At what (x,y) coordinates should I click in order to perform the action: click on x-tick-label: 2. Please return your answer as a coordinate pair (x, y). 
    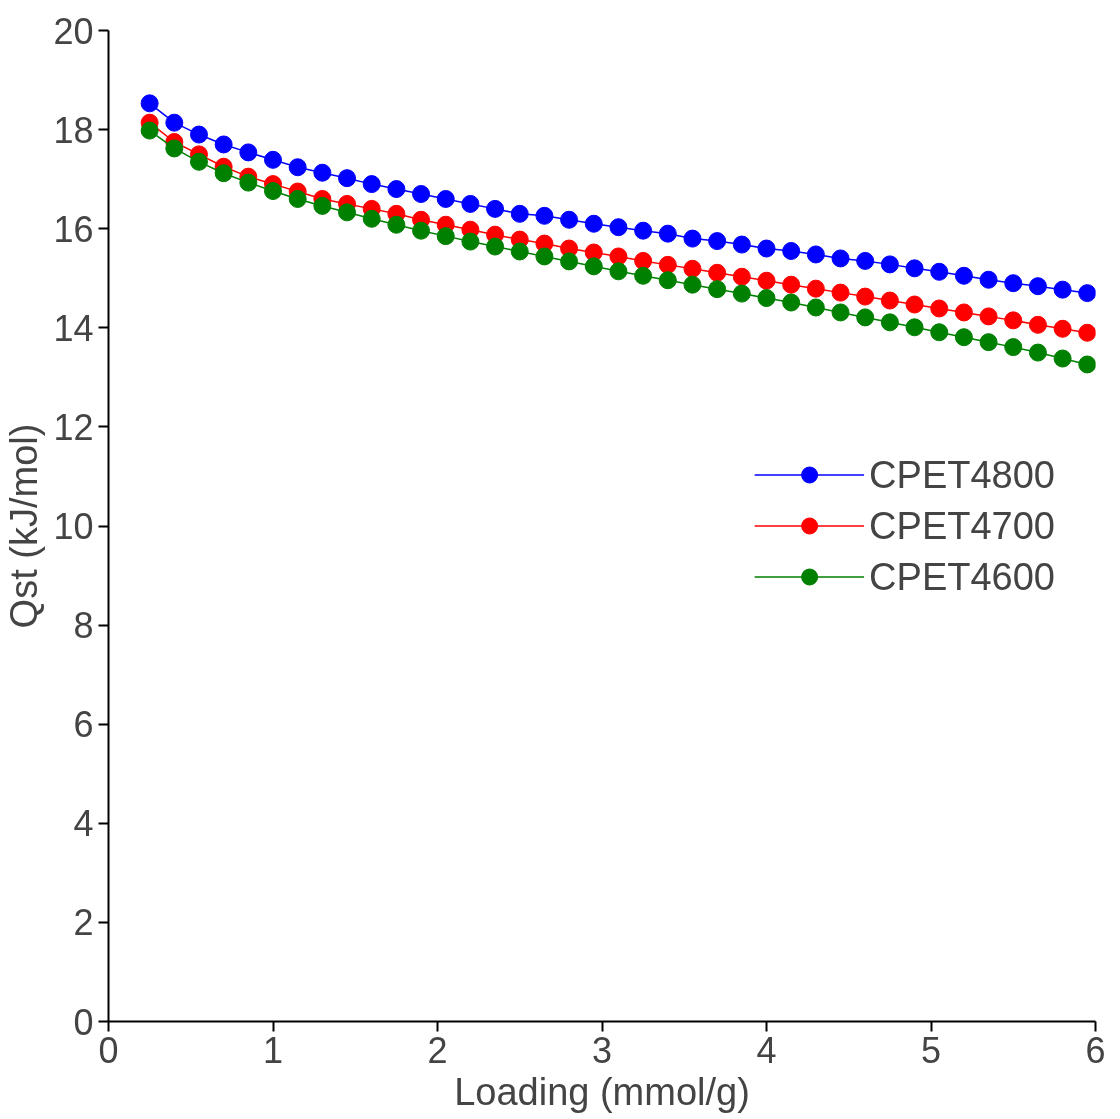
    Looking at the image, I should click on (437, 1050).